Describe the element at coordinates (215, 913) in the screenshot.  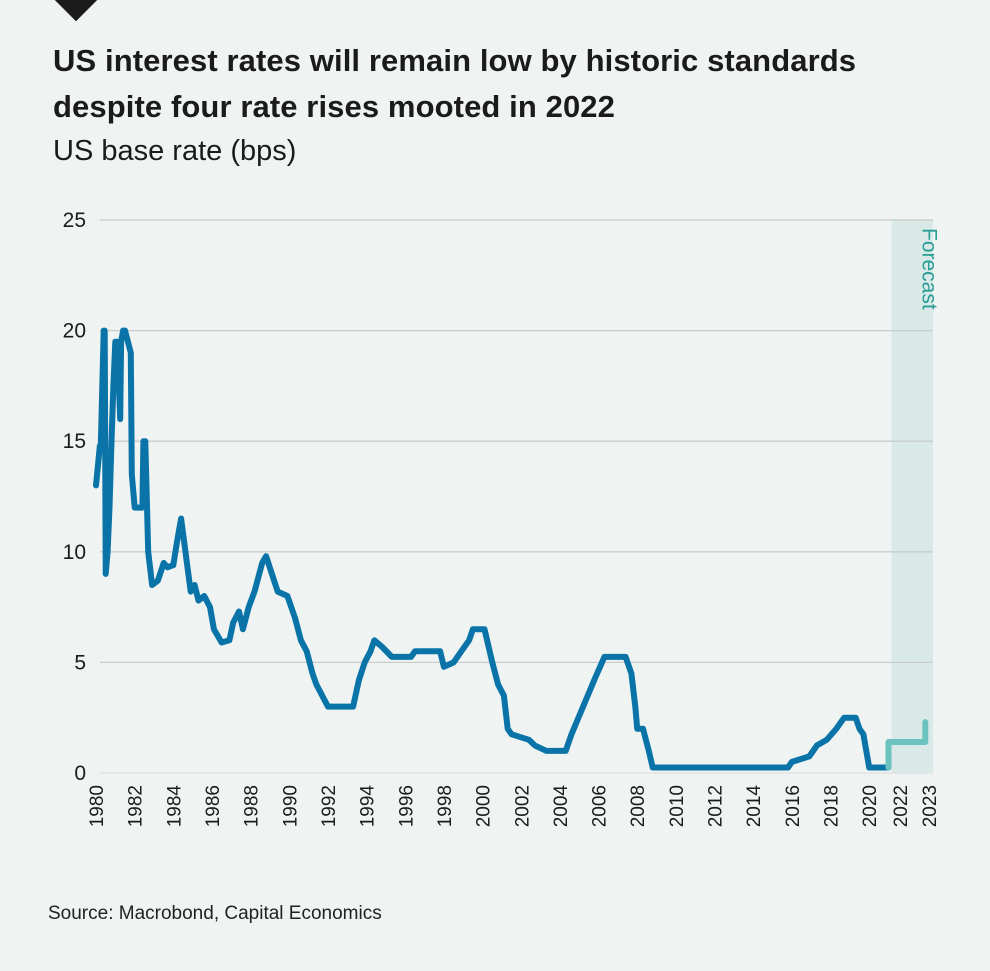
I see `source-note: Source: Macrobond, Capital Economics` at that location.